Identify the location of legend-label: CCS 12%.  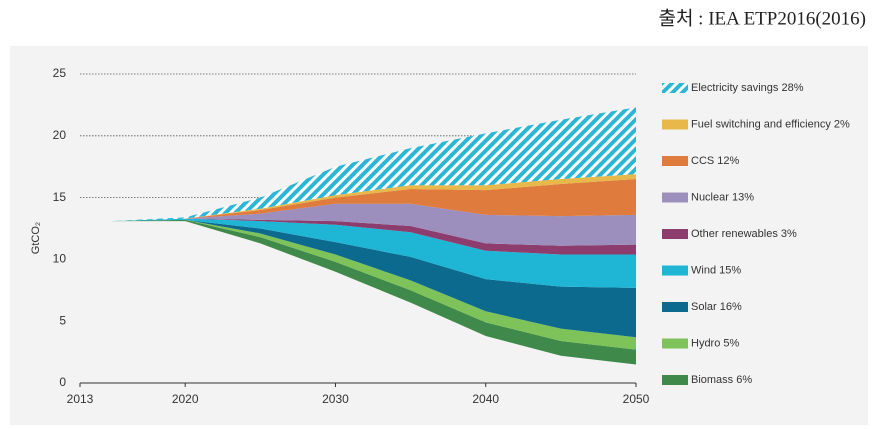
(715, 161).